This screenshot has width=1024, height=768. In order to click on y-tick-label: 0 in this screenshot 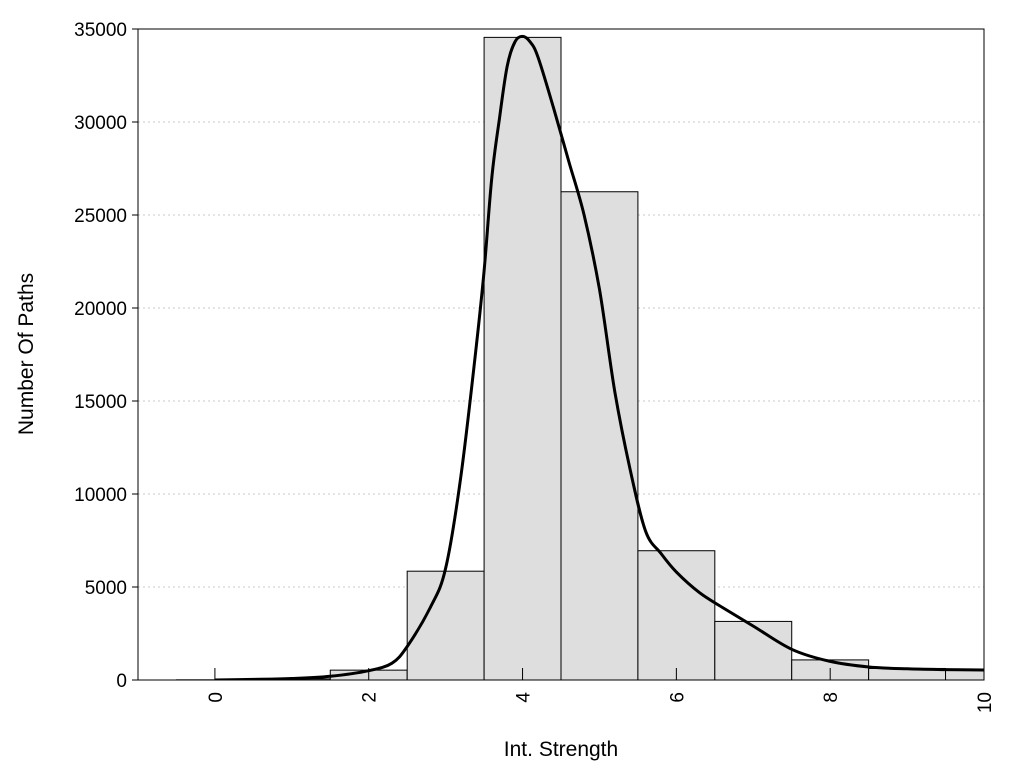, I will do `click(121, 681)`.